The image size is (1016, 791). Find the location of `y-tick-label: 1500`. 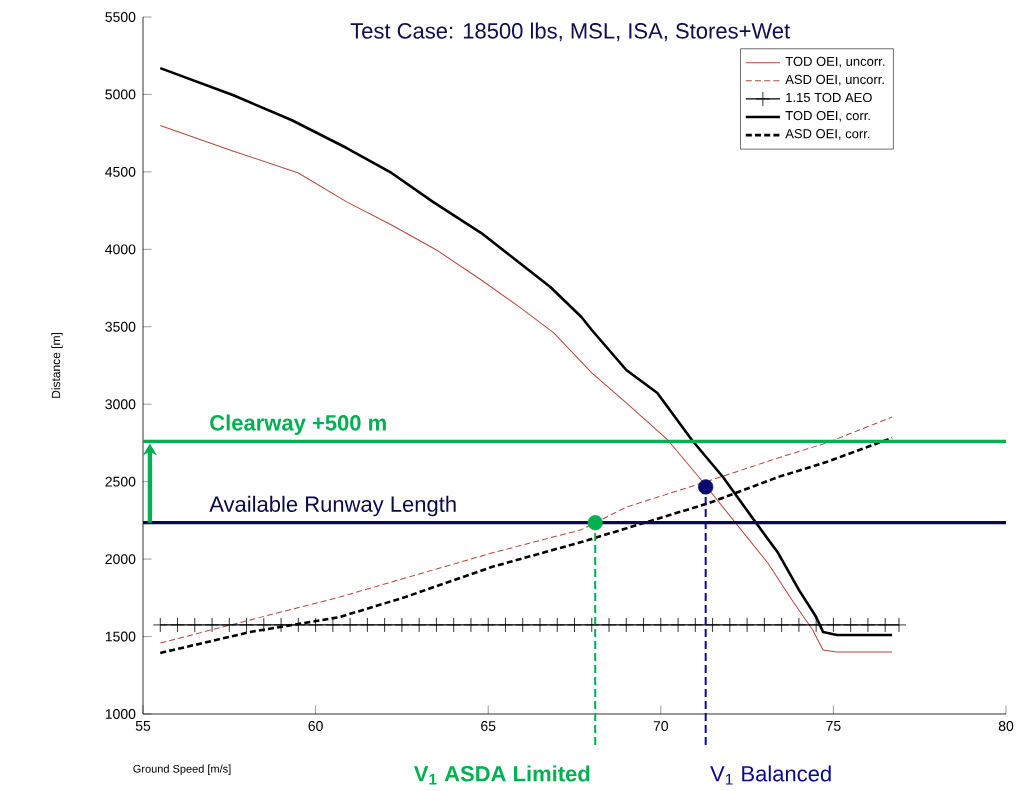

y-tick-label: 1500 is located at coordinates (120, 636).